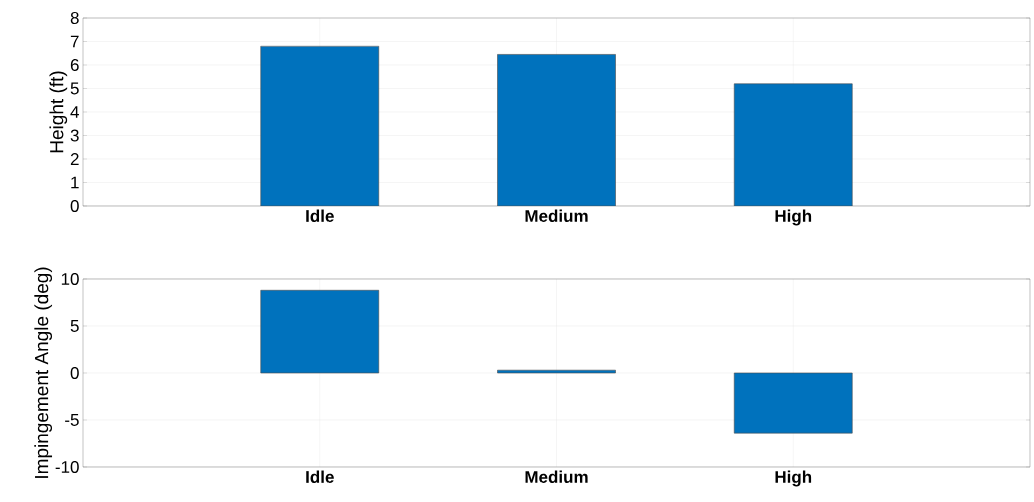 The image size is (1034, 502). Describe the element at coordinates (72, 420) in the screenshot. I see `y-tick-label: -5` at that location.